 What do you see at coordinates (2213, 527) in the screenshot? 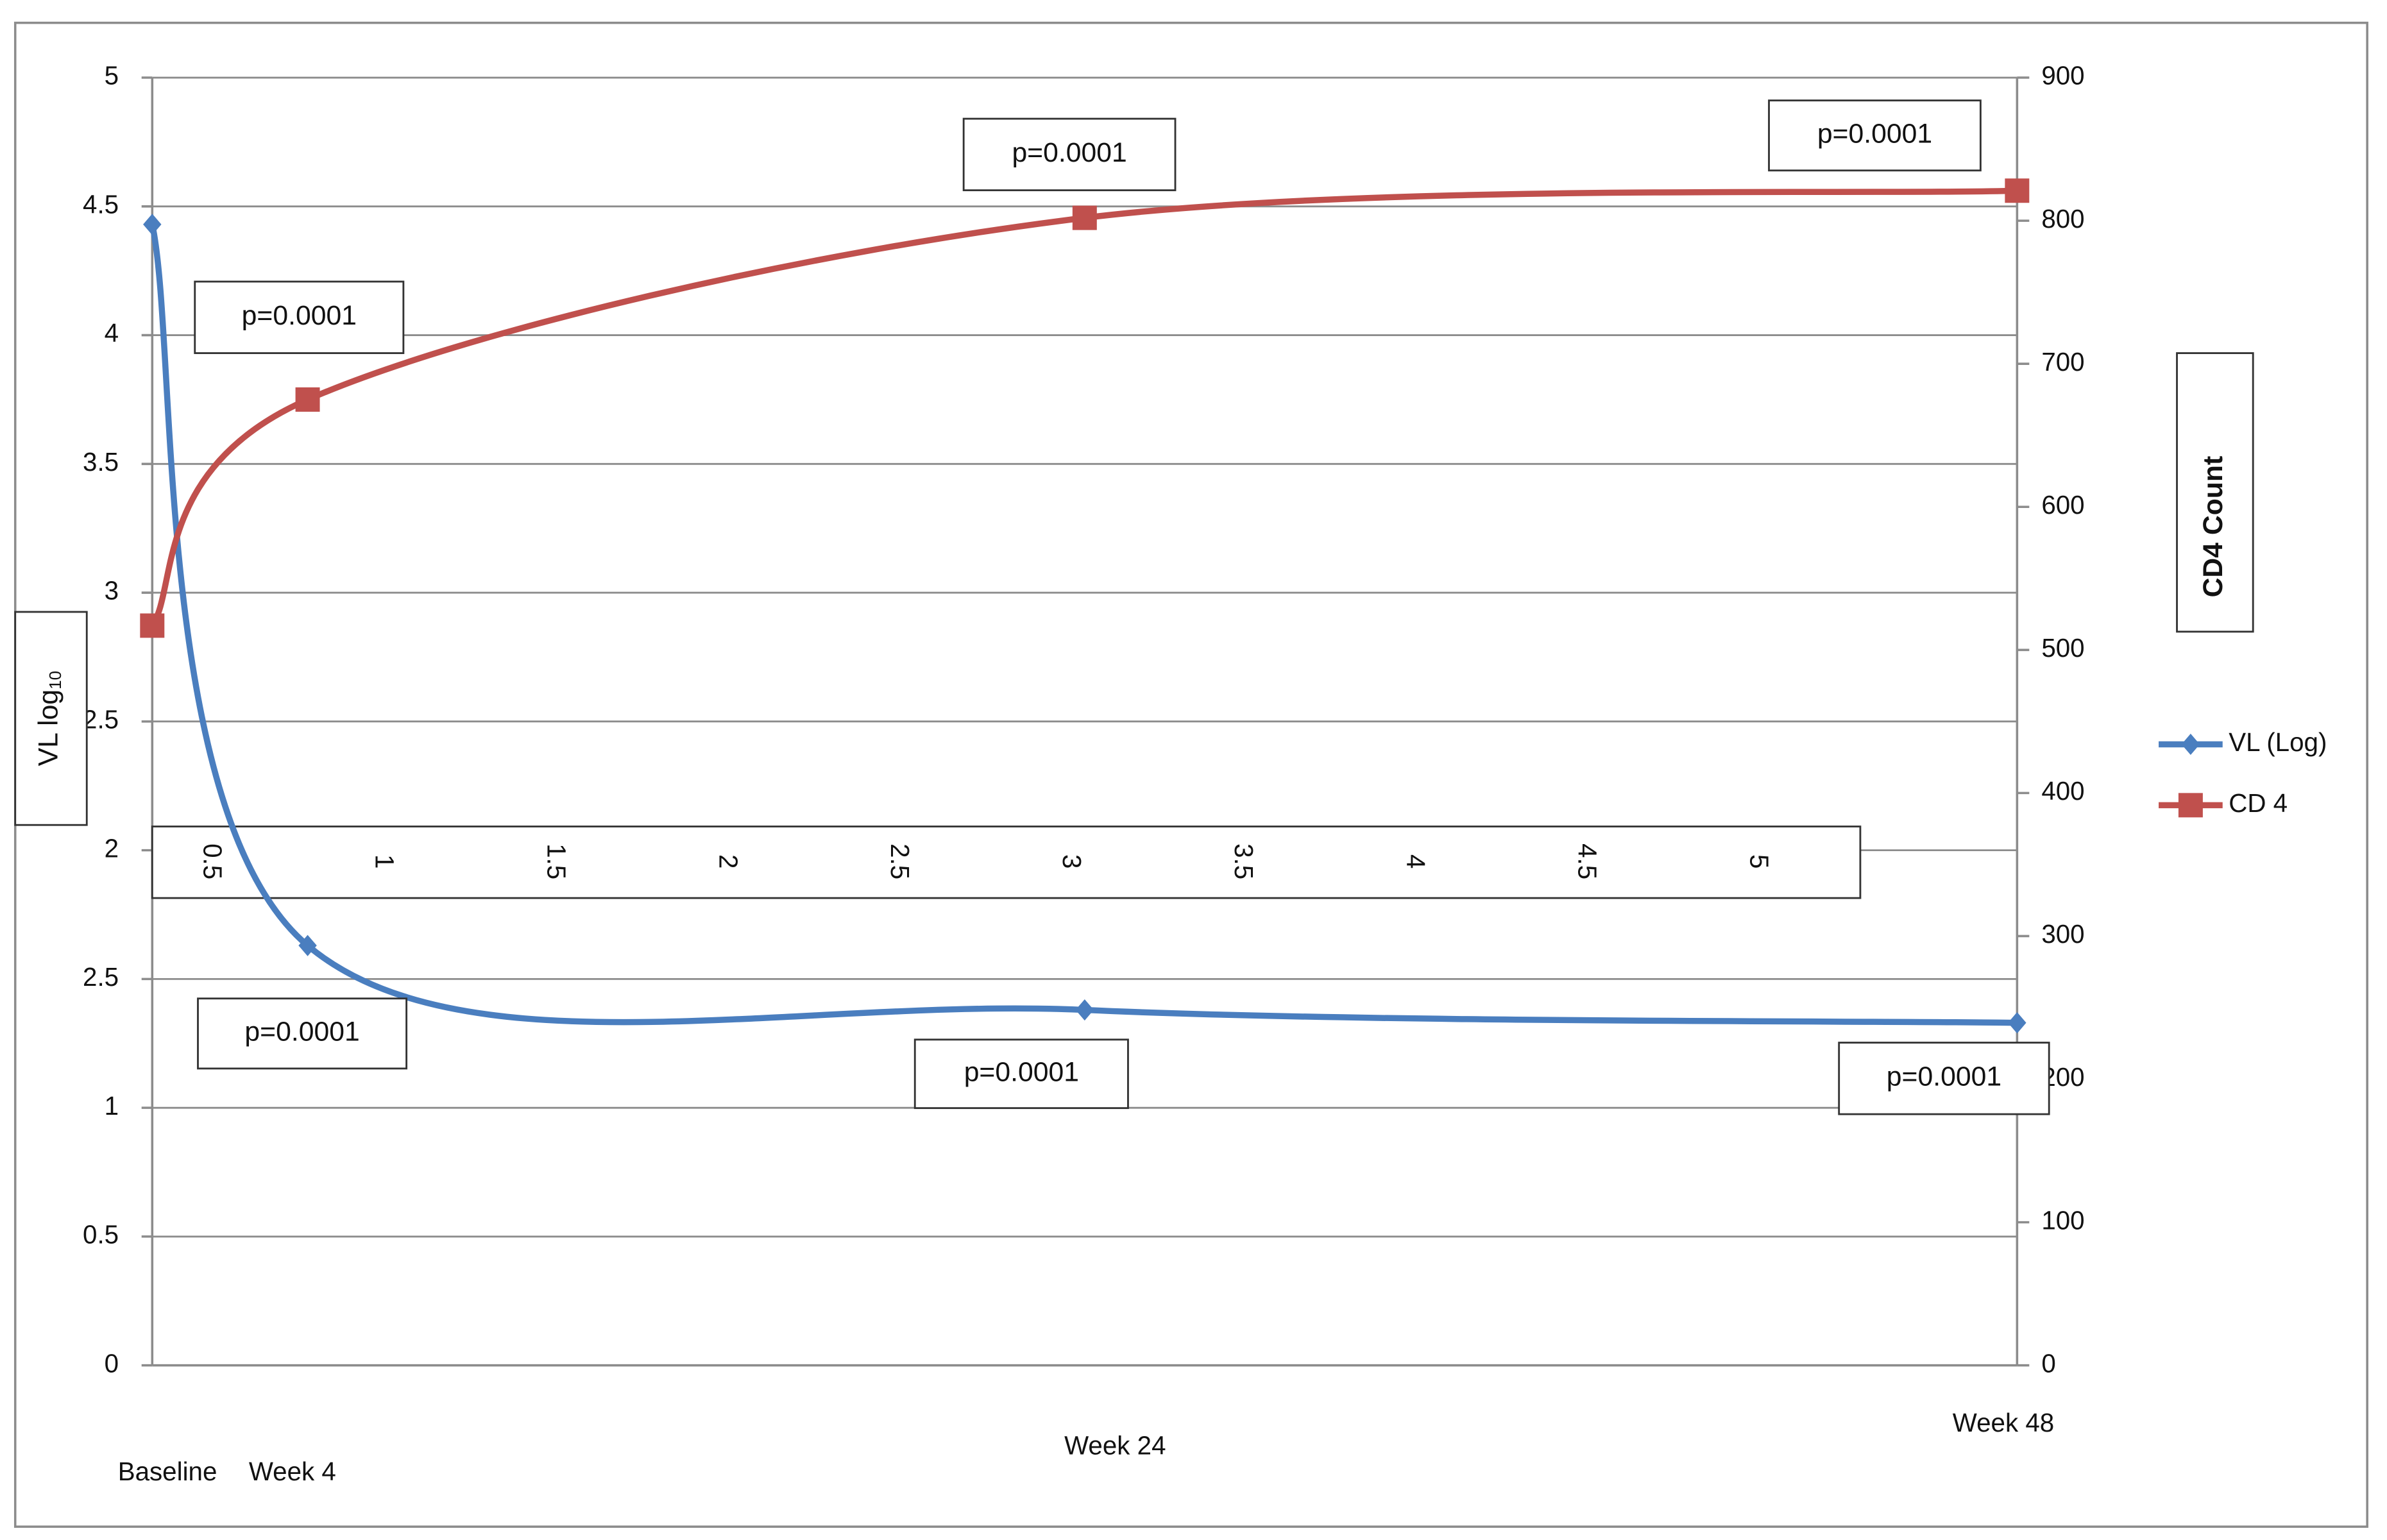
I see `y2-axis-label: CD4 Count` at bounding box center [2213, 527].